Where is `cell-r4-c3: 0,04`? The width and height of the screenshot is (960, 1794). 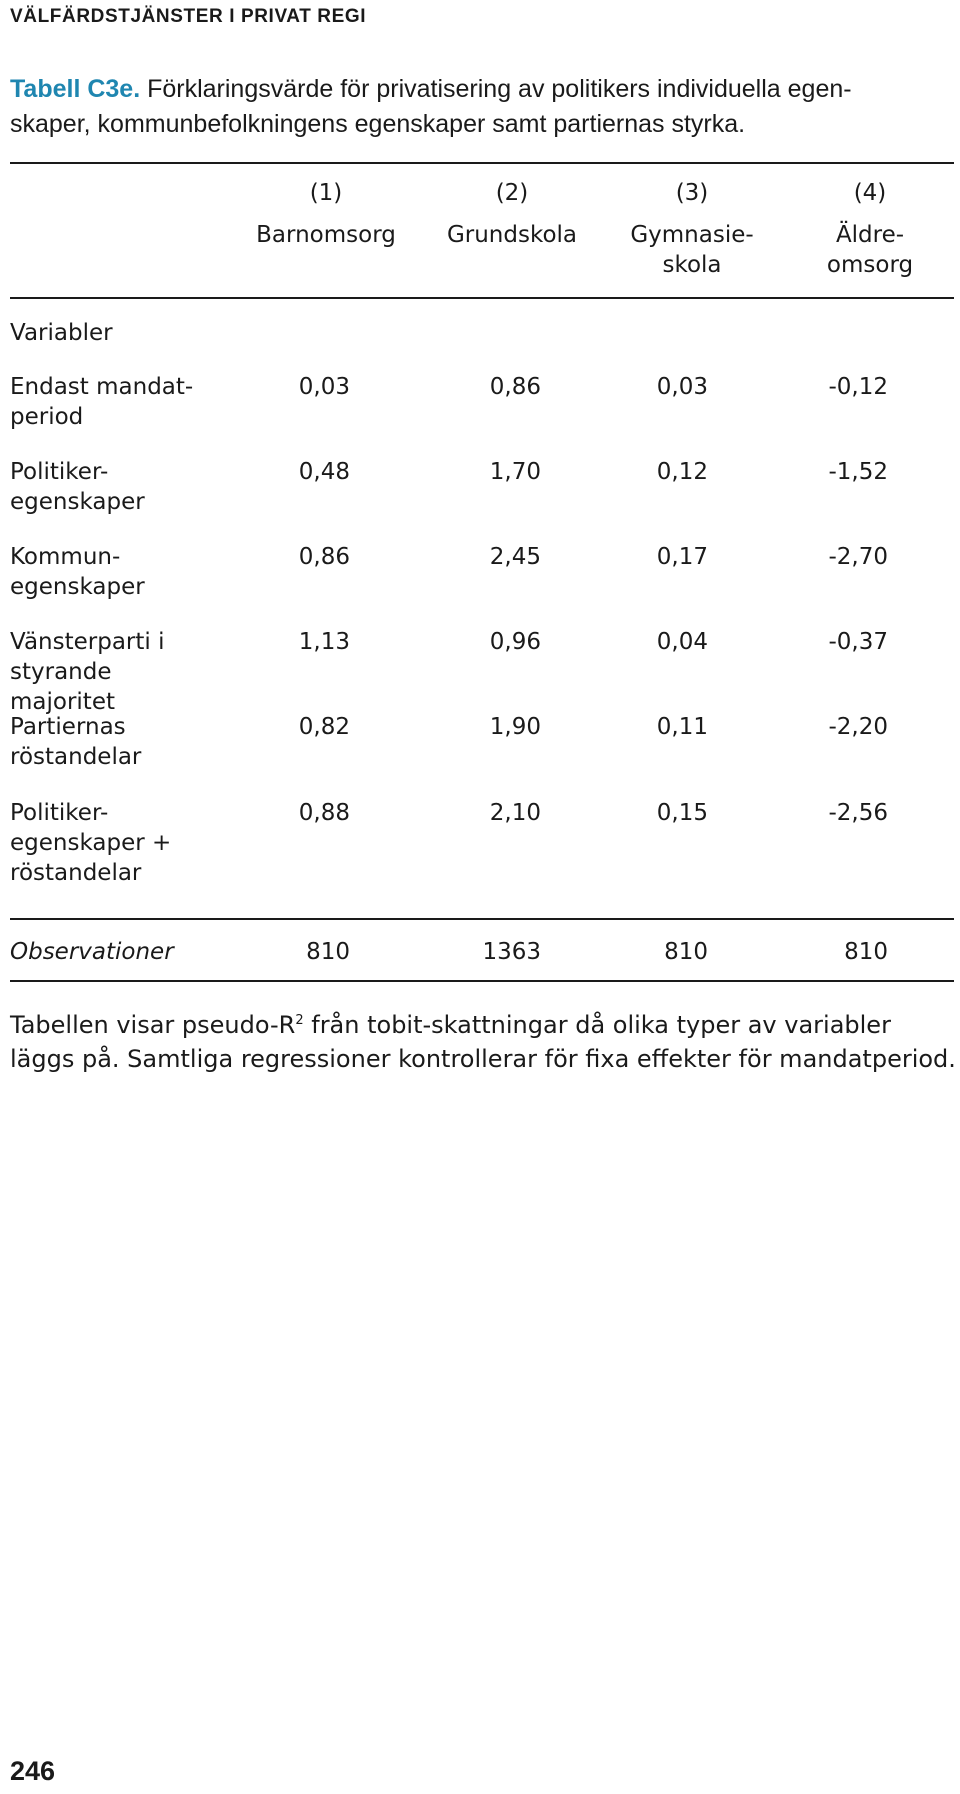
cell-r4-c3: 0,04 is located at coordinates (682, 642).